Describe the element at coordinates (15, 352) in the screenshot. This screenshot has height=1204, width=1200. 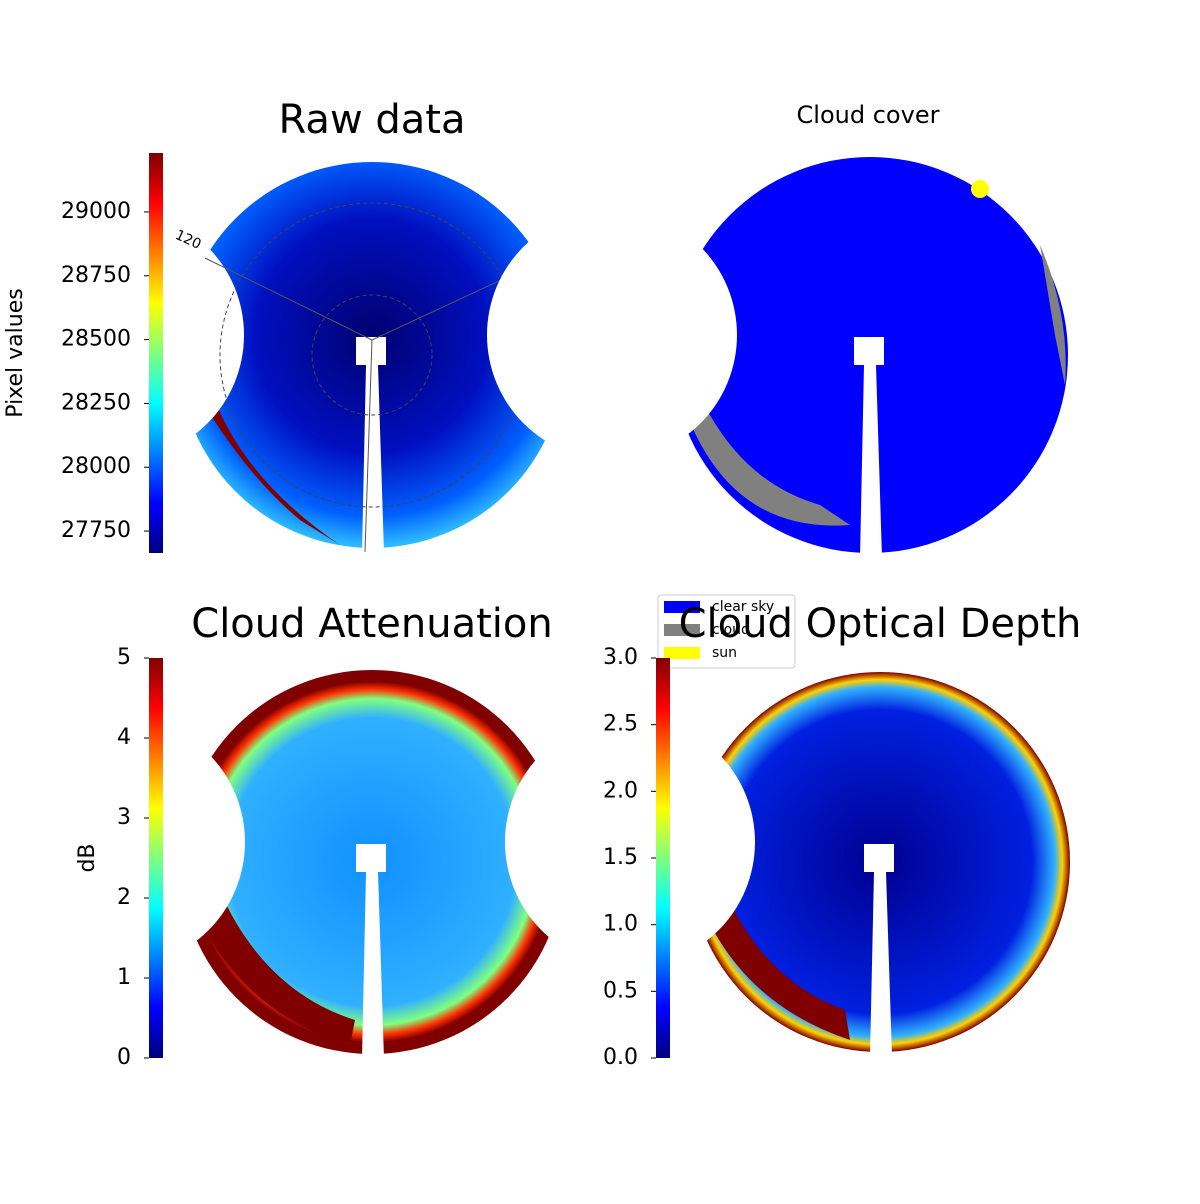
I see `colorbar-label: Pixel values` at that location.